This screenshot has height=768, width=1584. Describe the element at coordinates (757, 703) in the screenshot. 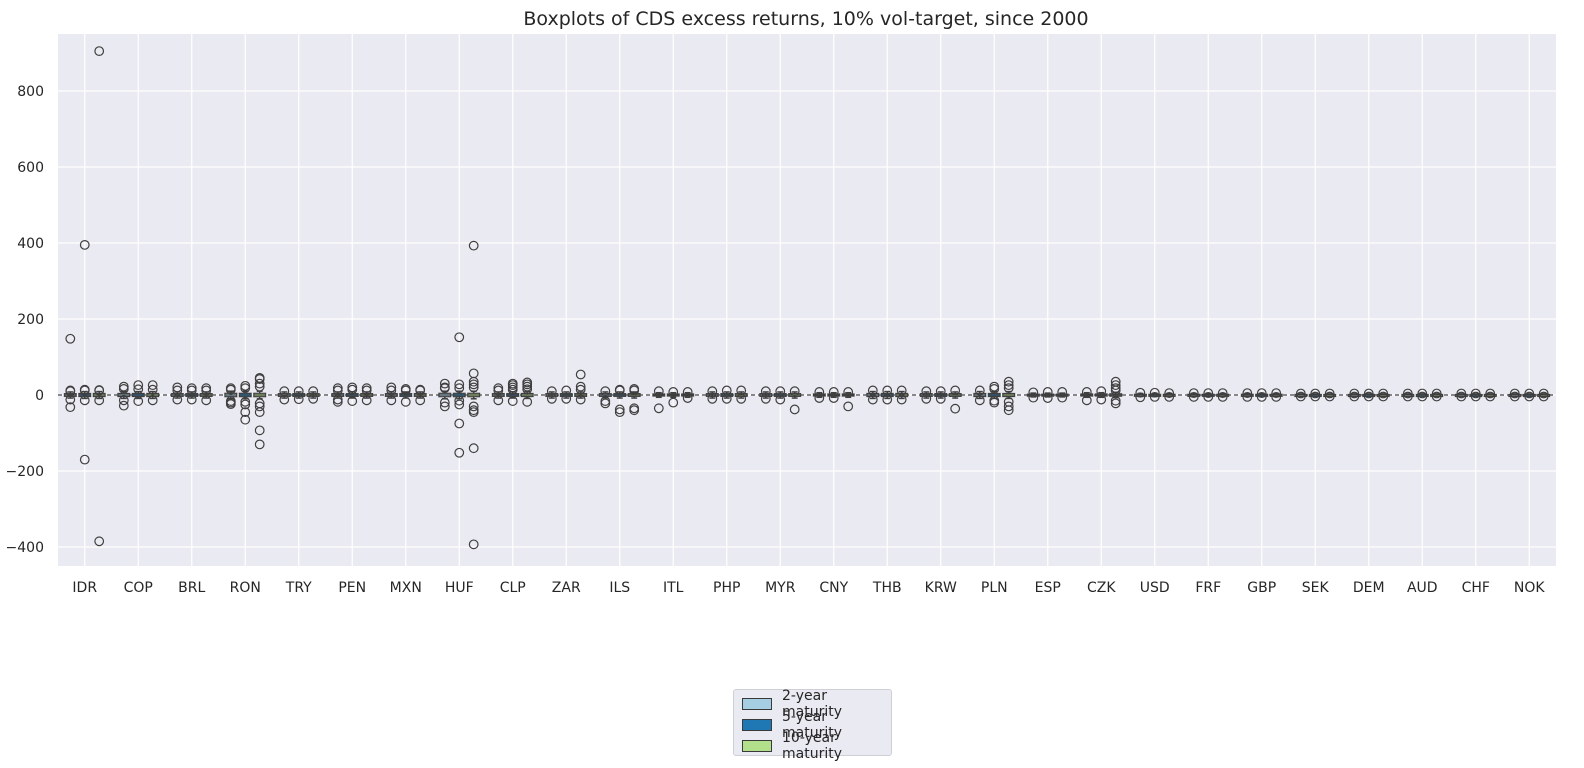

I see `legend-swatch-2-year` at that location.